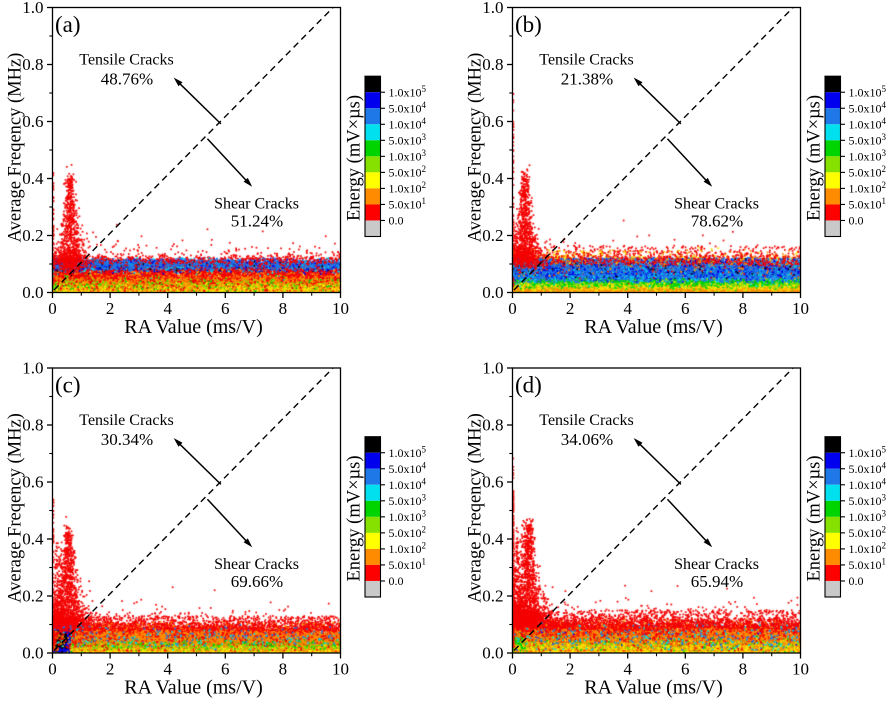  What do you see at coordinates (528, 385) in the screenshot?
I see `svg-text: (d)` at bounding box center [528, 385].